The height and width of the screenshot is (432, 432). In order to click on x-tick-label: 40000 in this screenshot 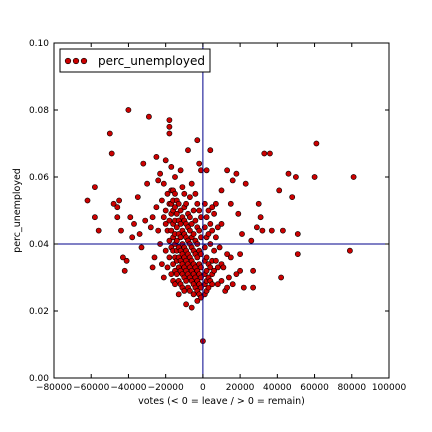, I will do `click(277, 388)`.